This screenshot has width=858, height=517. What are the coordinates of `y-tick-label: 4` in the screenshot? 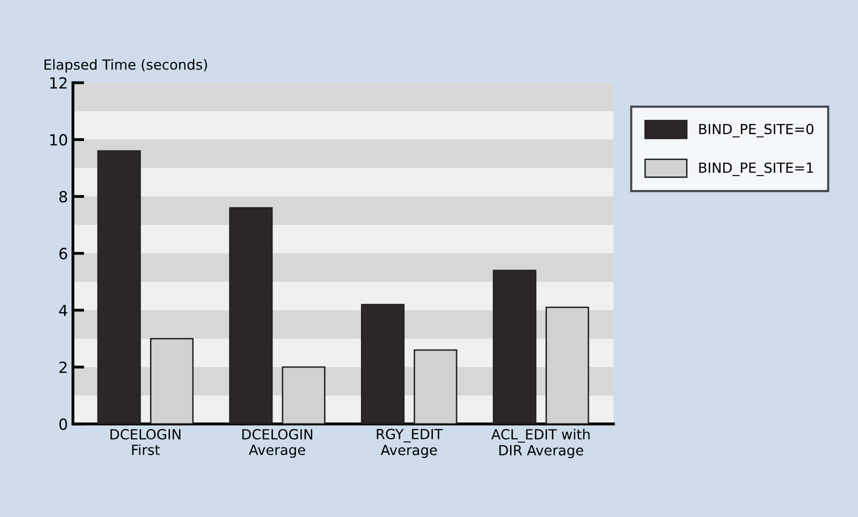 It's located at (63, 310).